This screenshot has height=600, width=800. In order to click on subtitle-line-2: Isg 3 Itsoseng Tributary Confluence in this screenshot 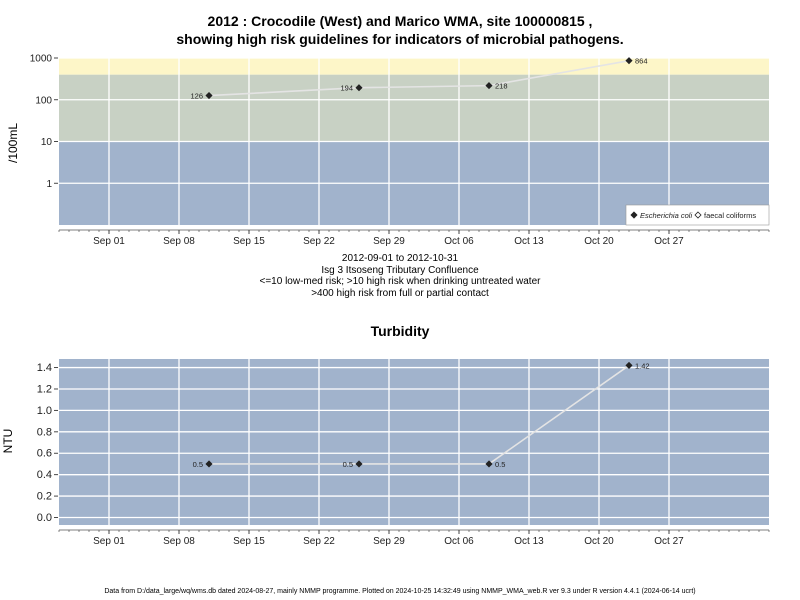, I will do `click(400, 270)`.